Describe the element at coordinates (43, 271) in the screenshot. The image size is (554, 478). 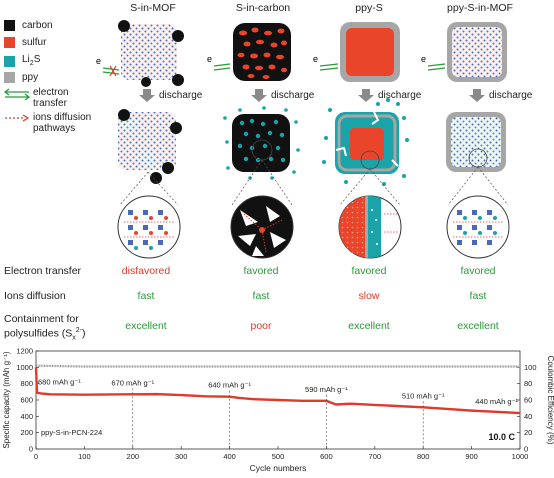
I see `row-label-electron-transfer: Electron transfer` at that location.